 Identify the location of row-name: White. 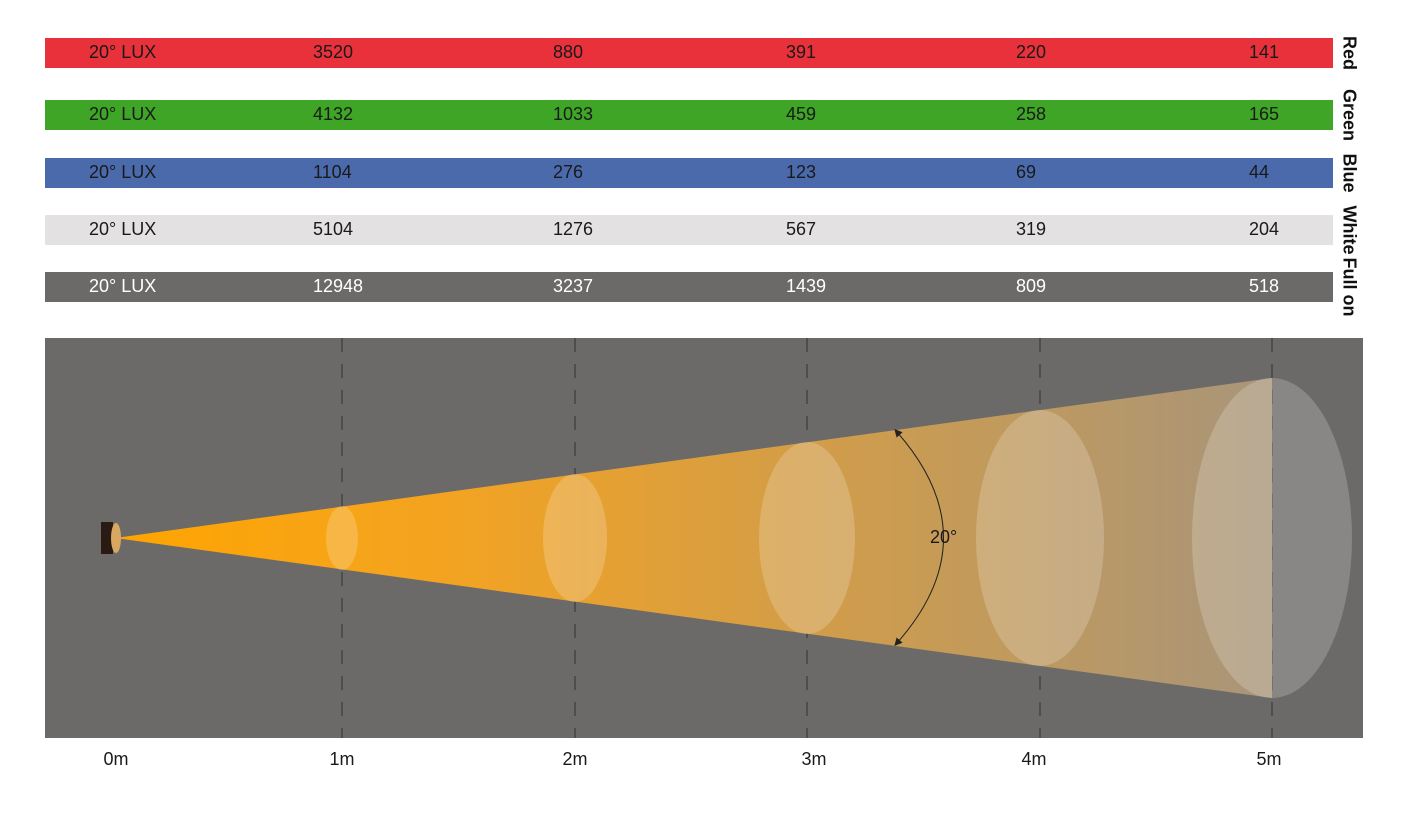
(1349, 230).